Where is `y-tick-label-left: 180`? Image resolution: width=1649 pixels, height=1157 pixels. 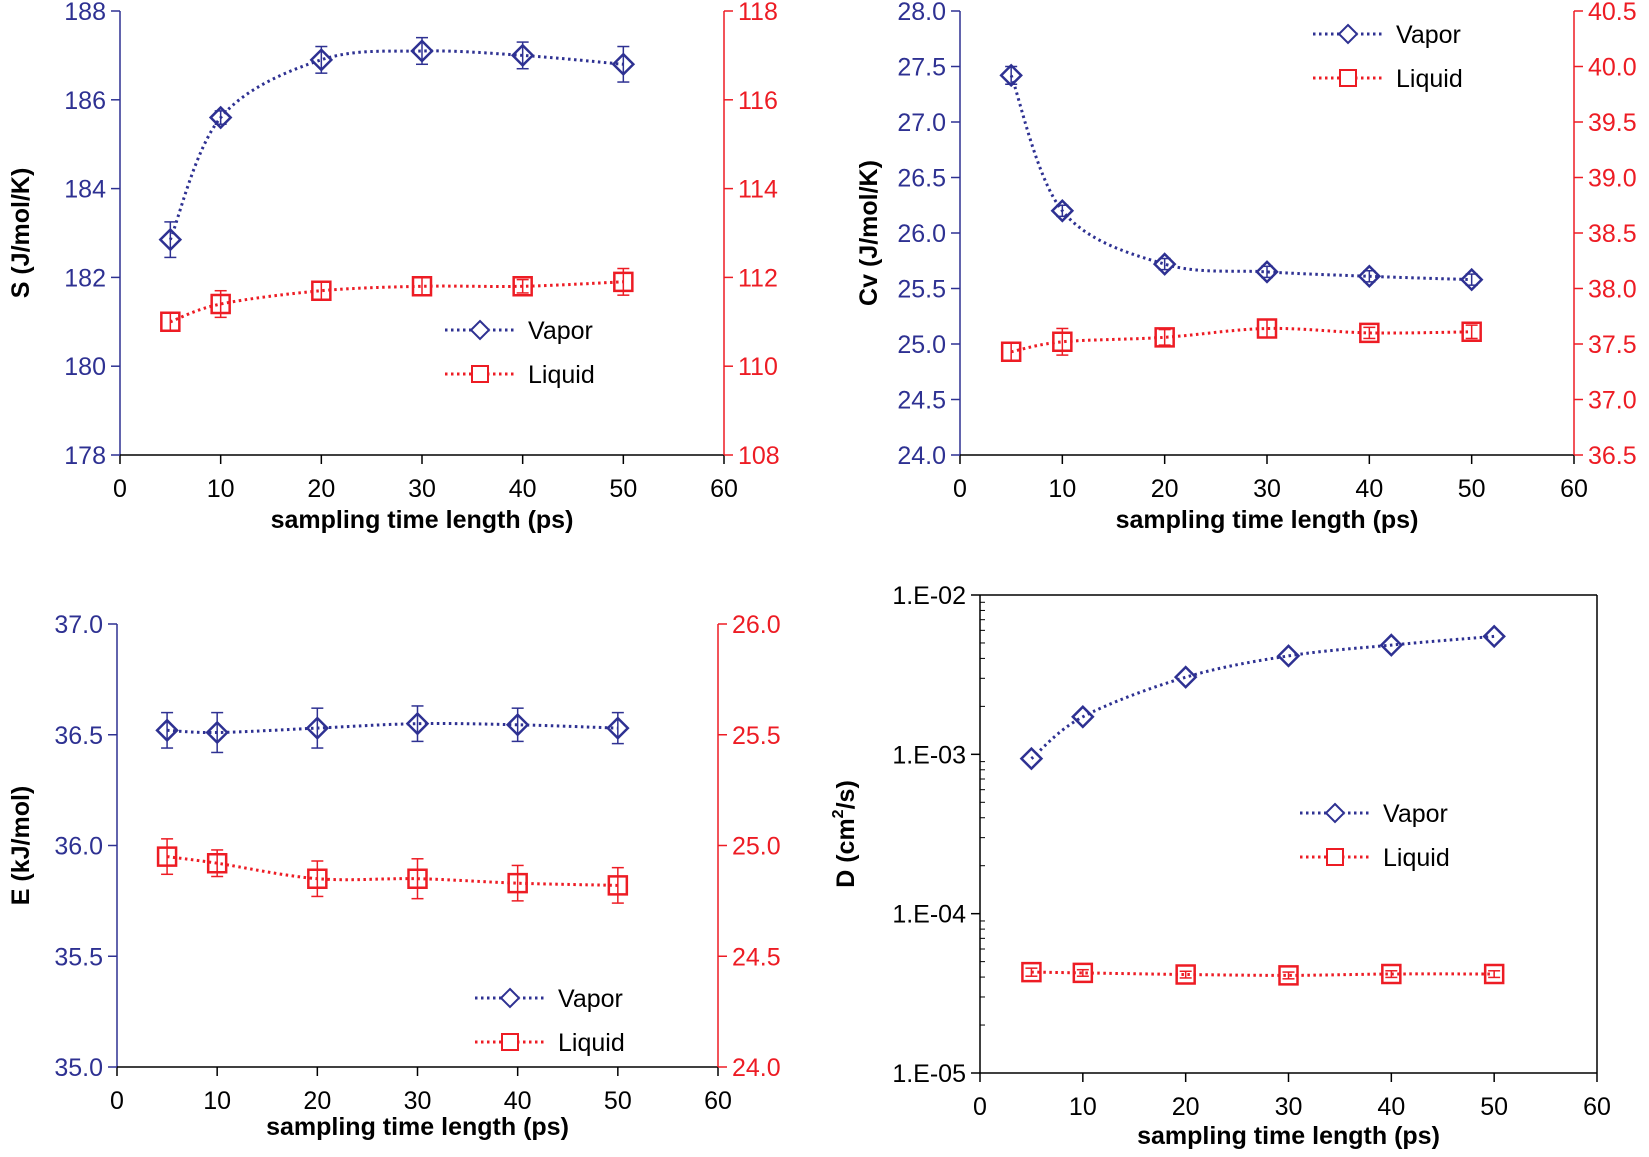 y-tick-label-left: 180 is located at coordinates (85, 367).